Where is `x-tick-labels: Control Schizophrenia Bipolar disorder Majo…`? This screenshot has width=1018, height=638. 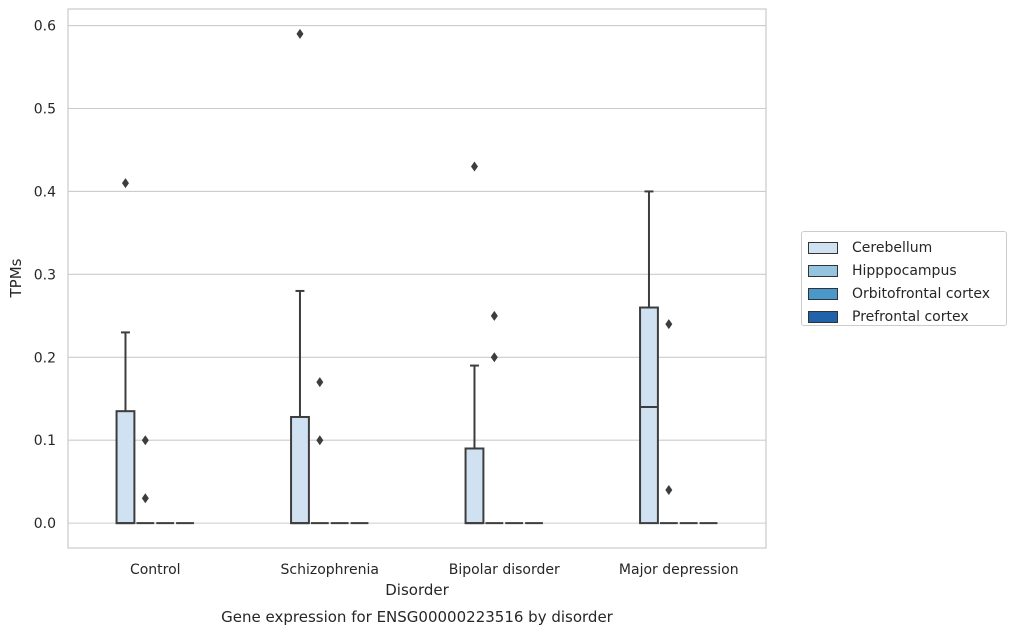
x-tick-labels: Control Schizophrenia Bipolar disorder Majo… is located at coordinates (434, 570).